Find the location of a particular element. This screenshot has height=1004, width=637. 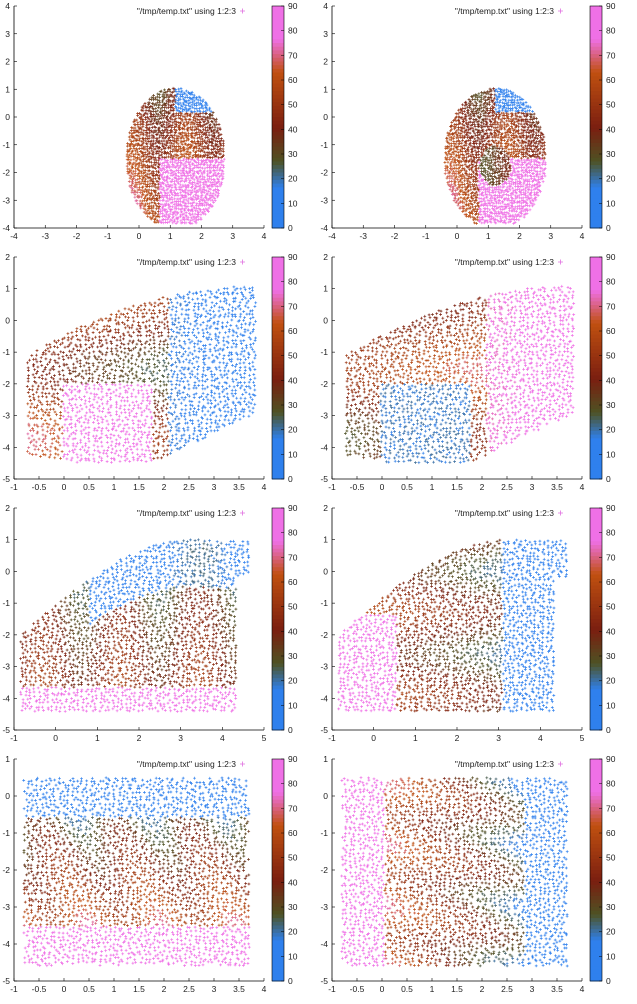

colorbar-tick-label: 70 is located at coordinates (611, 55).